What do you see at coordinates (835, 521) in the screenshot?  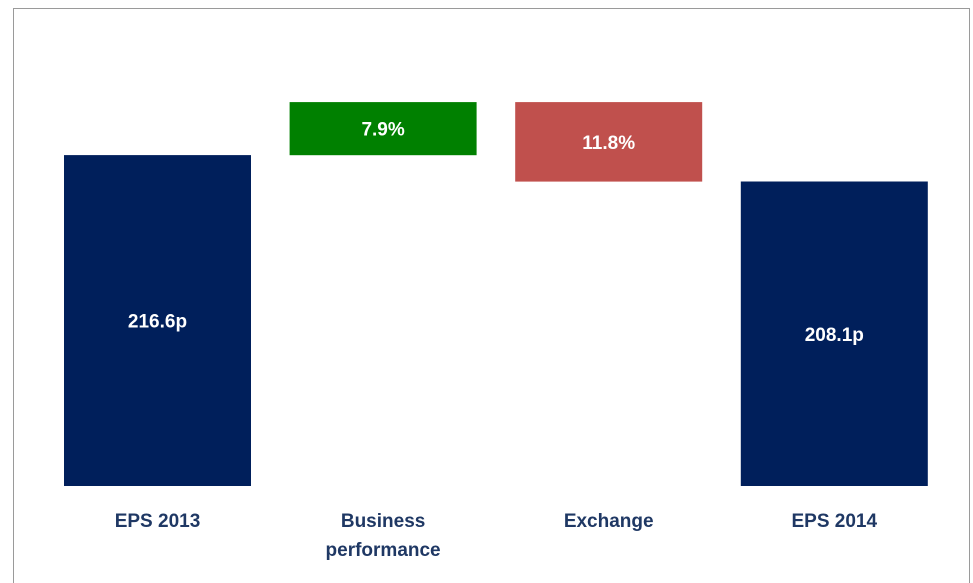 I see `category-label-4: EPS 2014` at bounding box center [835, 521].